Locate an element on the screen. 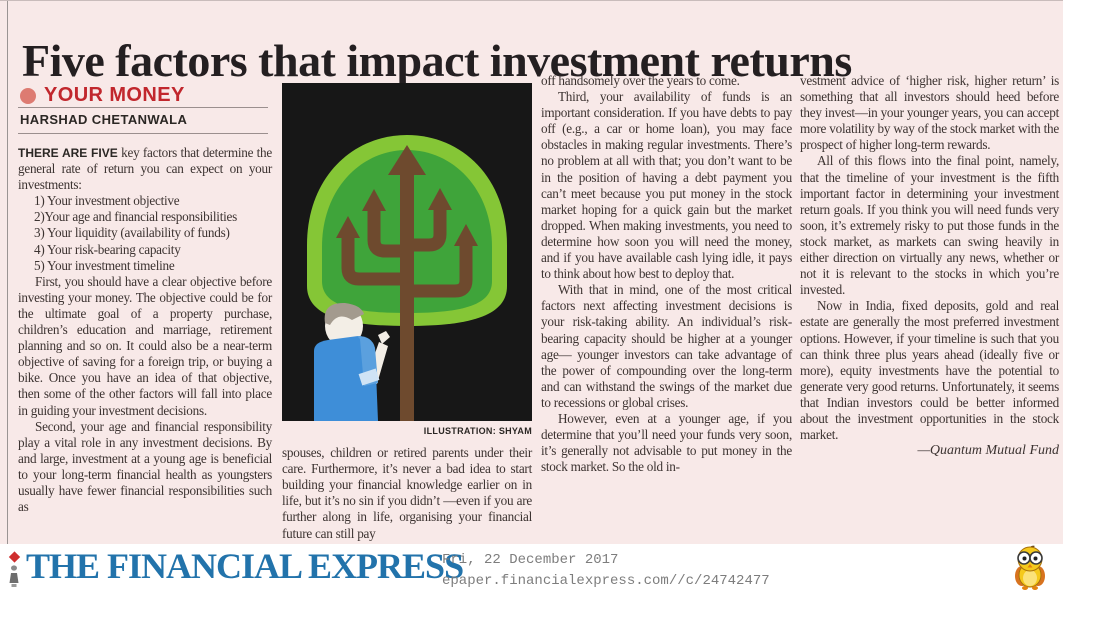 Image resolution: width=1105 pixels, height=635 pixels. financial-express-mark-icon is located at coordinates (14, 573).